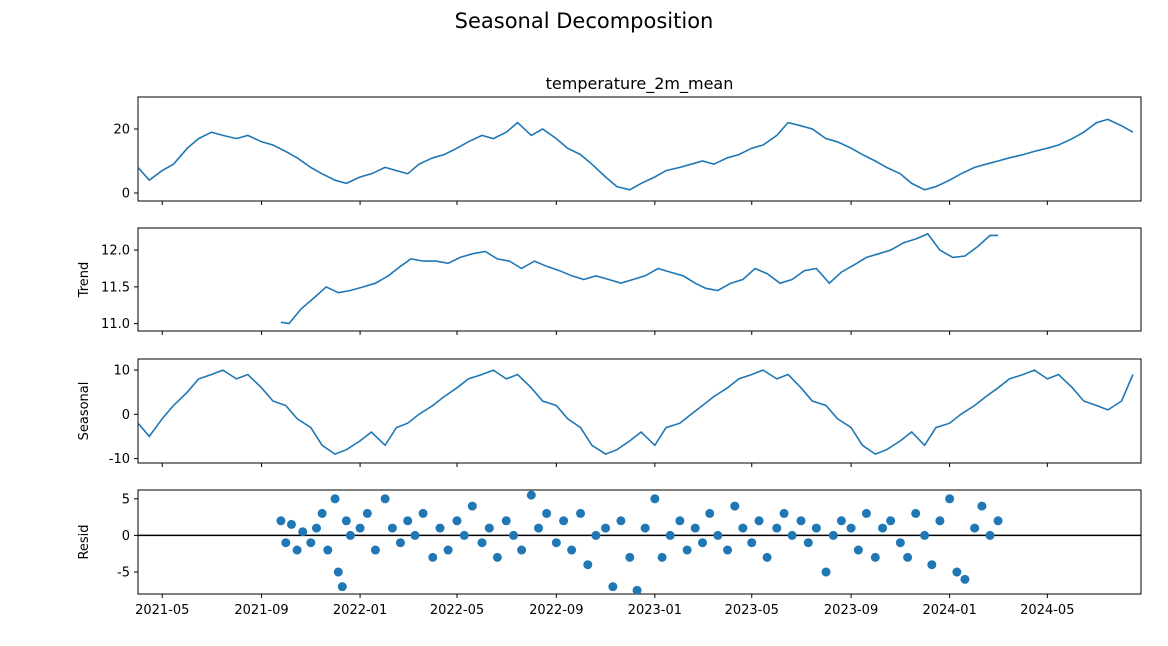 The image size is (1168, 646). I want to click on y-tick-label: 11.0, so click(115, 324).